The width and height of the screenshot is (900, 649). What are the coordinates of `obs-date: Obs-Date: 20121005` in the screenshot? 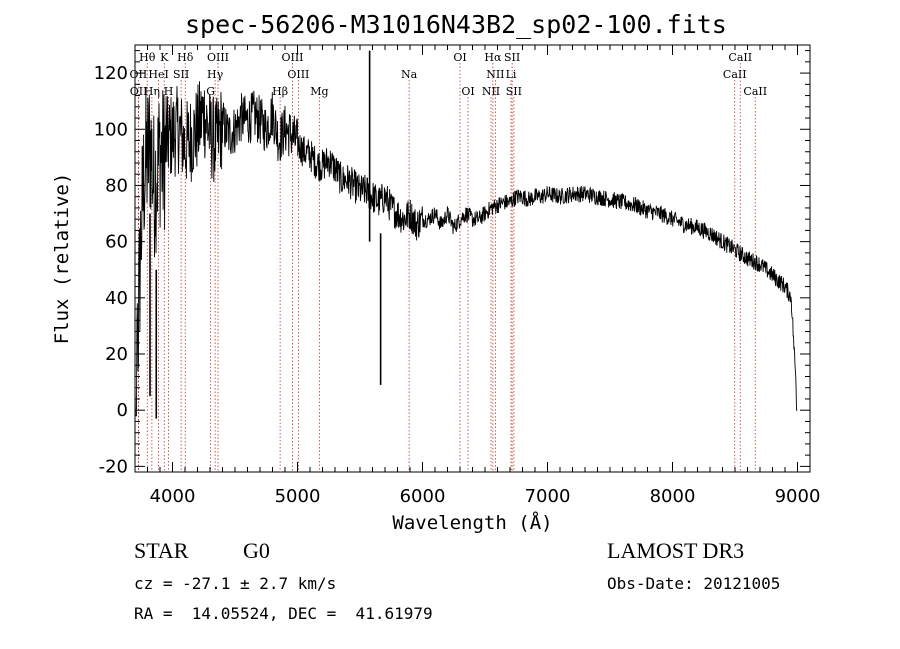 It's located at (694, 583).